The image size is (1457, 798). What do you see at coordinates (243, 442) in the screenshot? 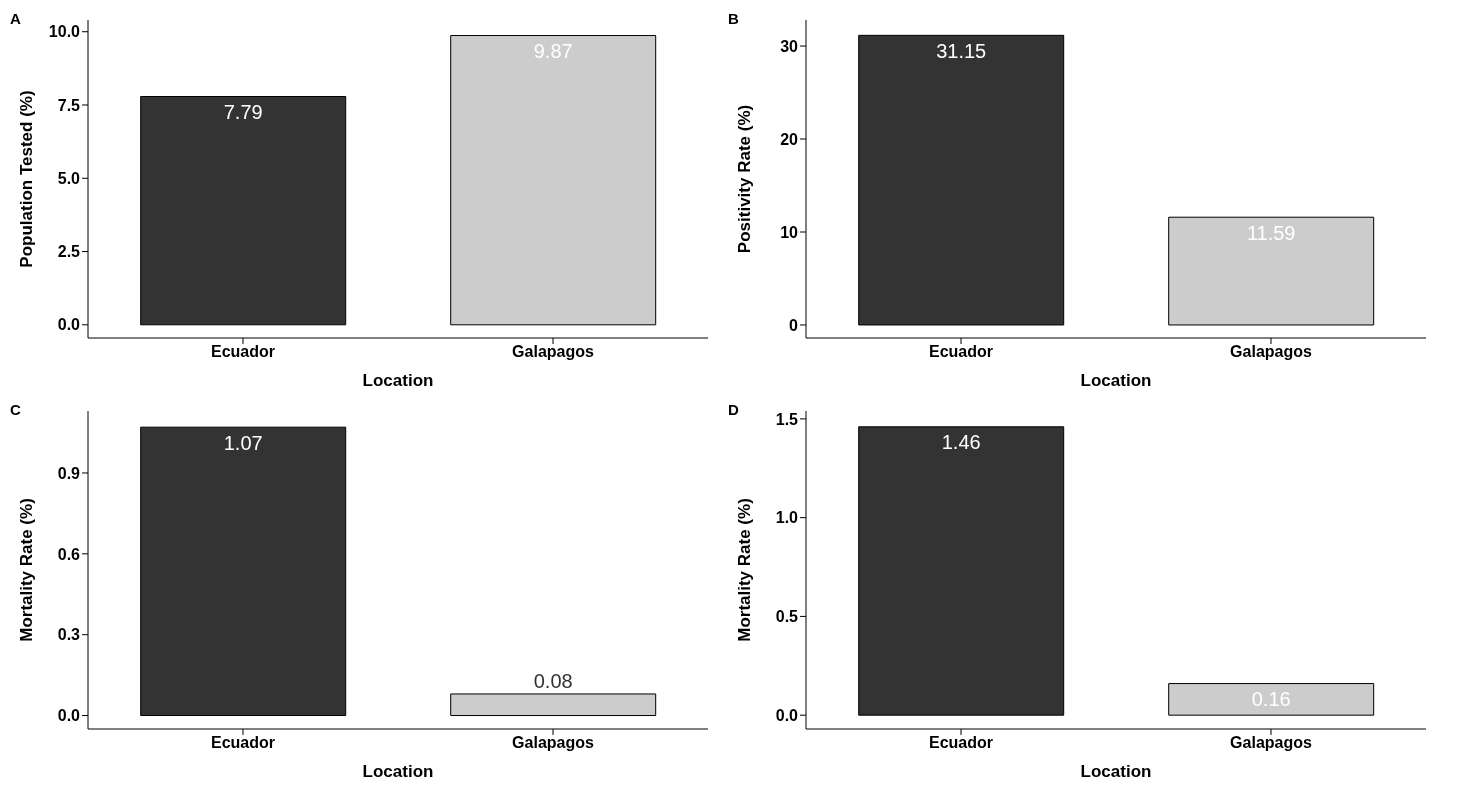
I see `data-label: 1.07` at bounding box center [243, 442].